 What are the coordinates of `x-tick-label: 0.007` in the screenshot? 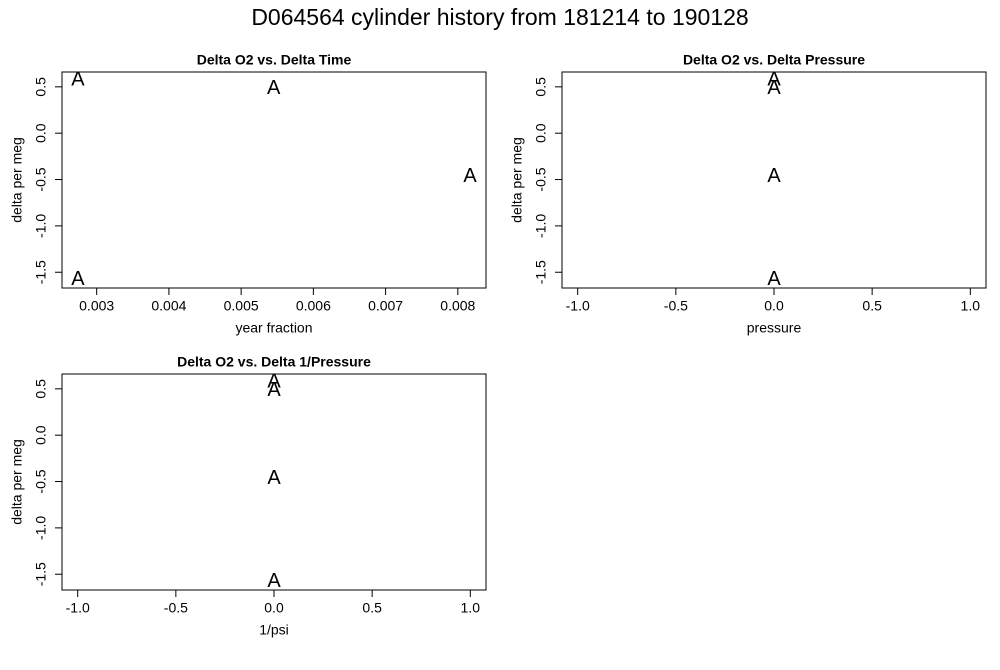 It's located at (385, 306).